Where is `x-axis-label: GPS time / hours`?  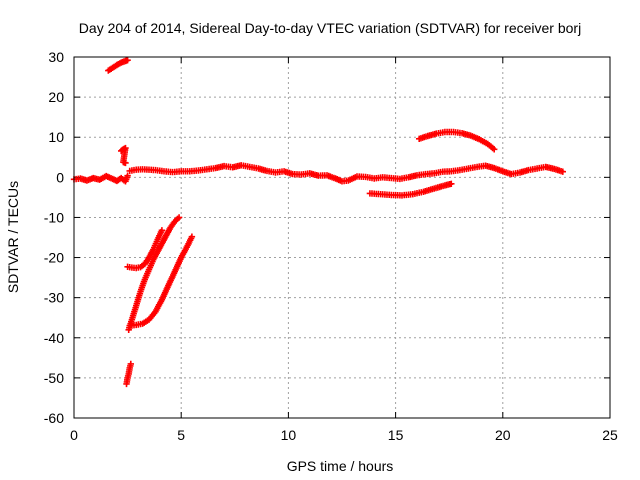 x-axis-label: GPS time / hours is located at coordinates (340, 466).